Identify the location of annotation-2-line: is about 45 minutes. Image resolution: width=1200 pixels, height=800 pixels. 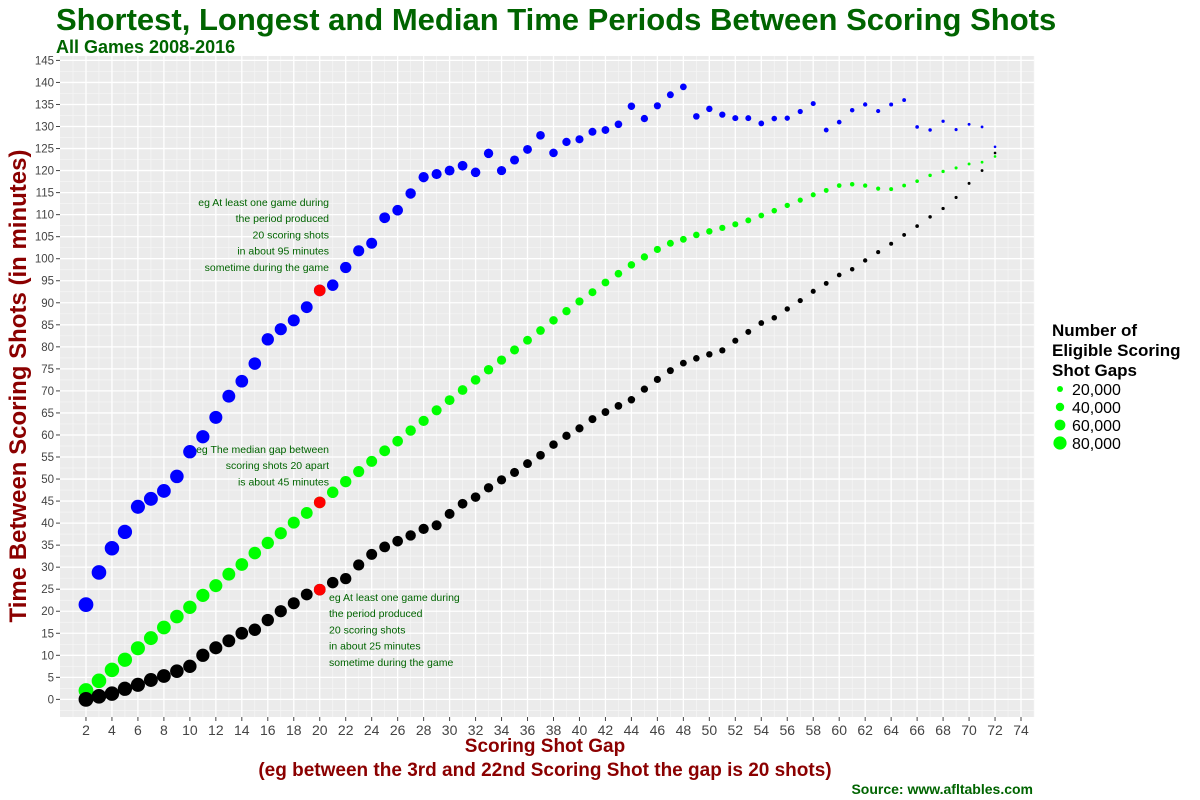
(283, 482).